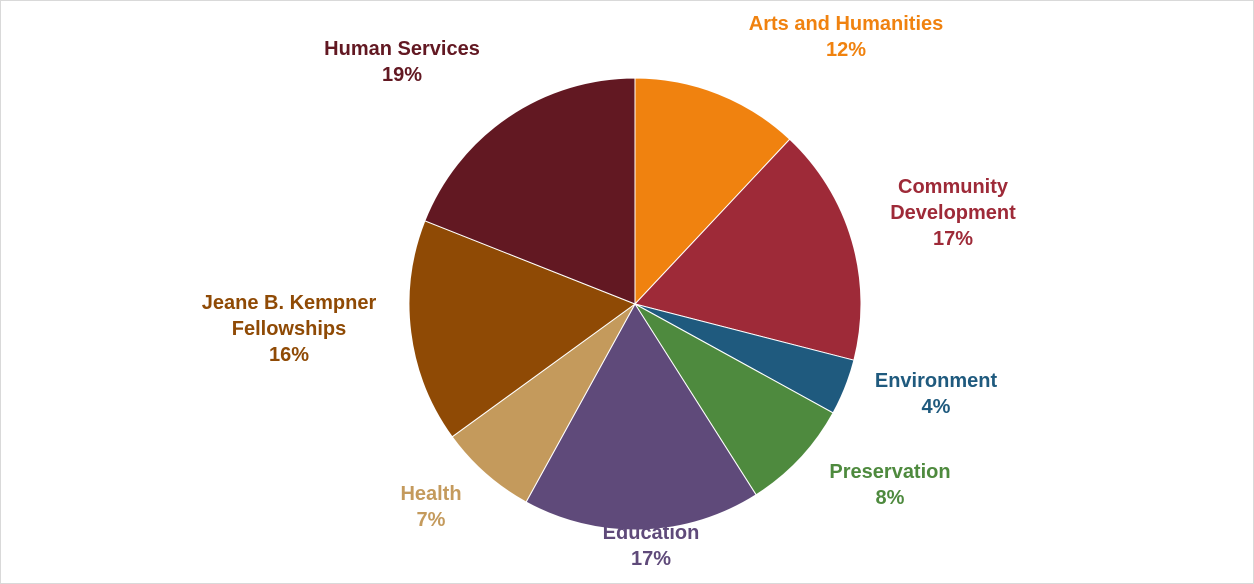 The height and width of the screenshot is (584, 1254). I want to click on slice-label-name: Fellowships, so click(289, 329).